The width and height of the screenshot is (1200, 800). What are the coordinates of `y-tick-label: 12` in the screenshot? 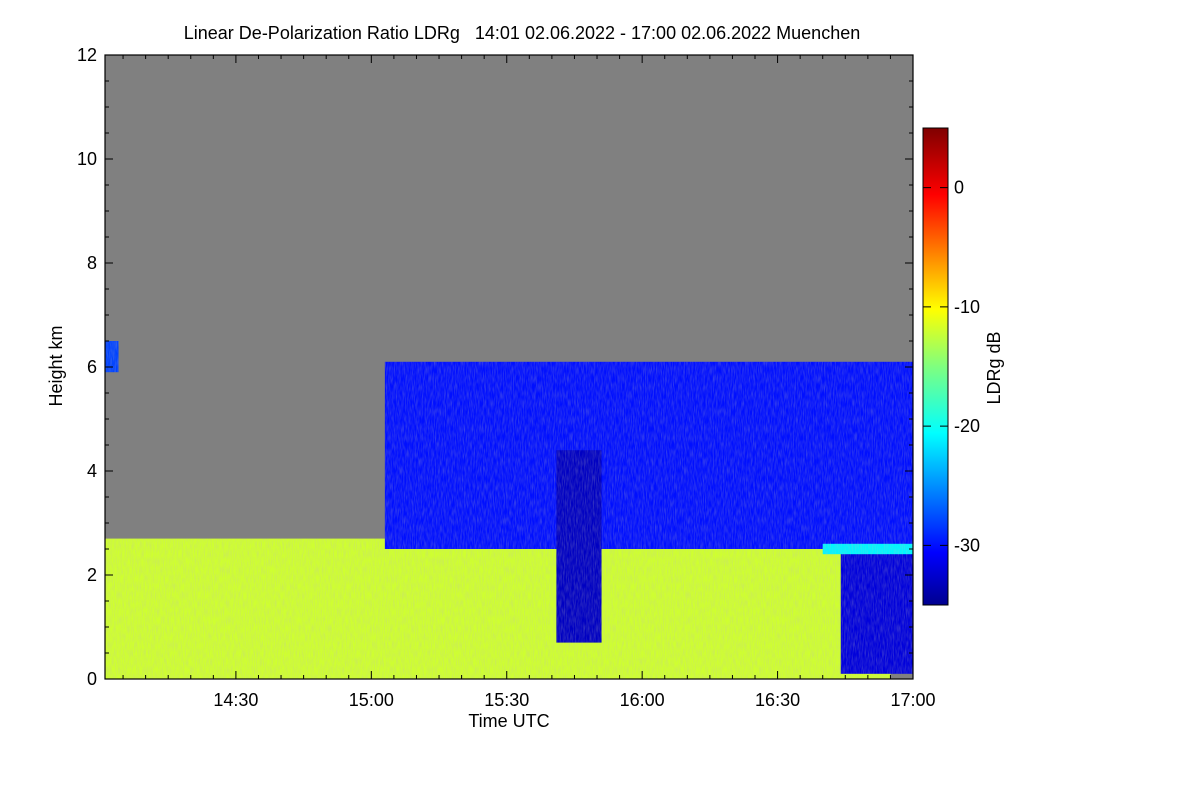 It's located at (87, 55).